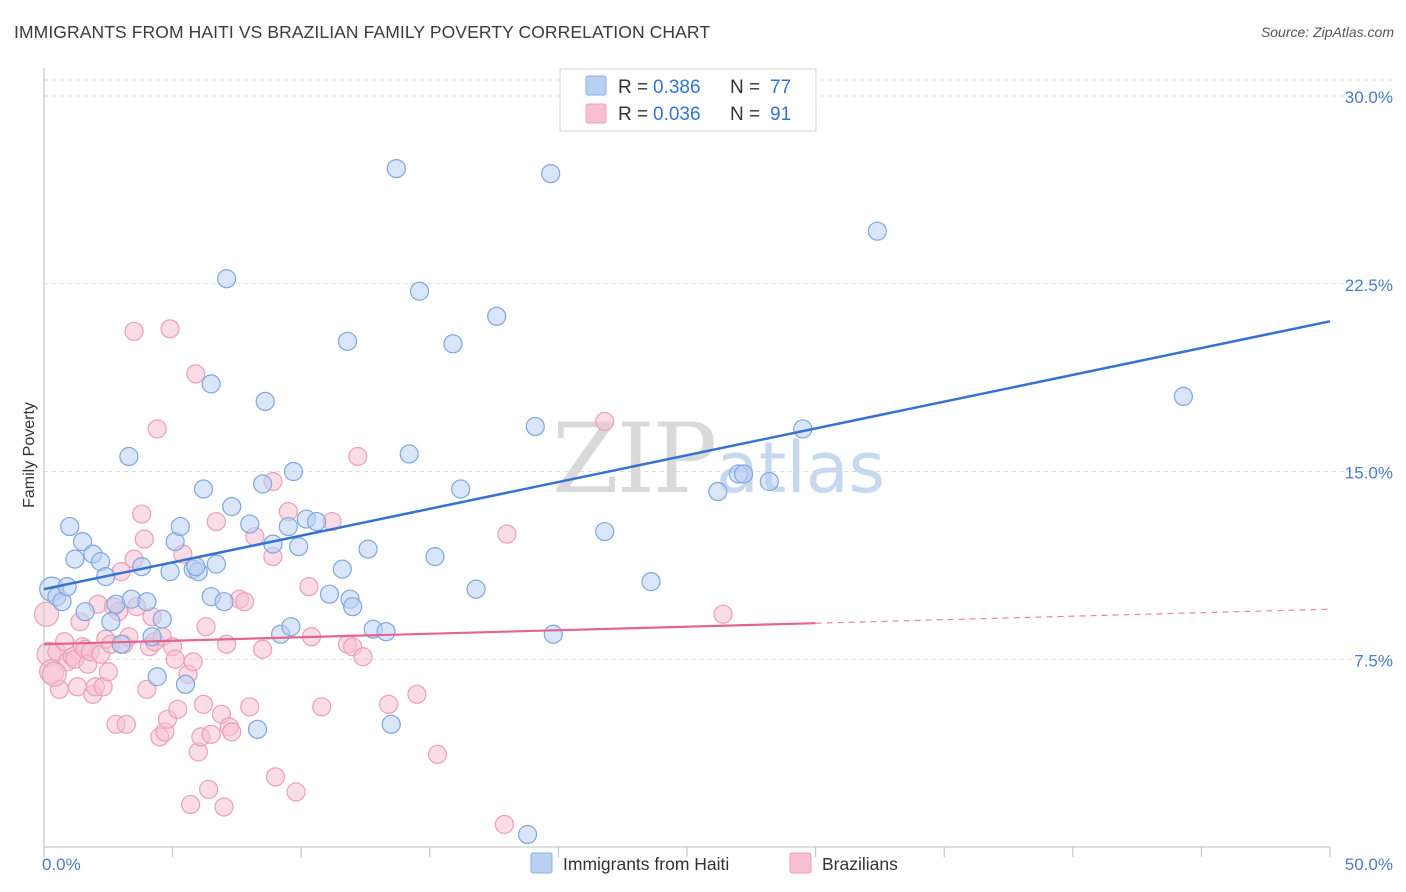 The width and height of the screenshot is (1406, 892). I want to click on legend: R = 0.386 N = 77 R = 0.036 N = 91, so click(688, 100).